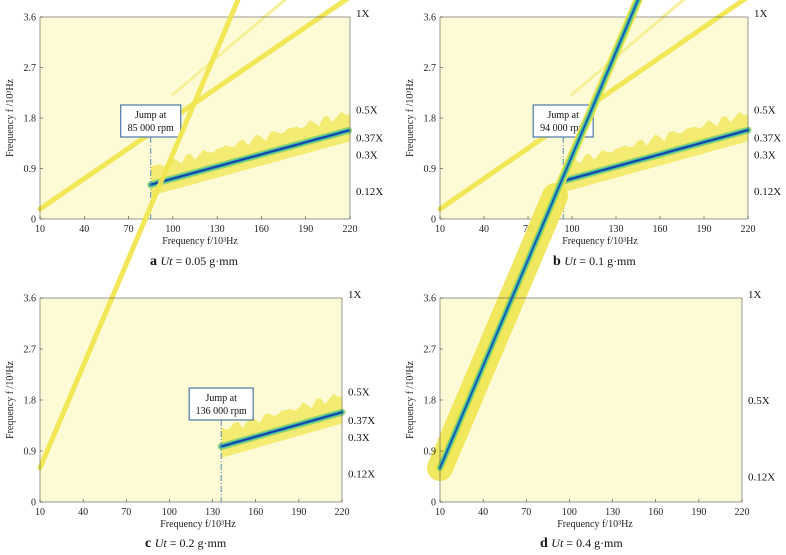 The width and height of the screenshot is (786, 555). What do you see at coordinates (150, 543) in the screenshot?
I see `caption-letter: c` at bounding box center [150, 543].